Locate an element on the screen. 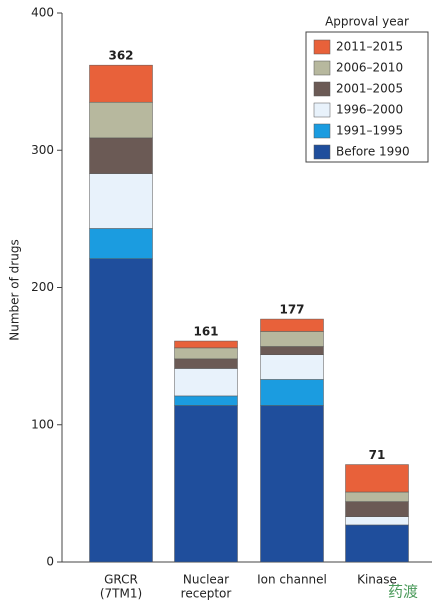  total-label: 71 is located at coordinates (377, 455).